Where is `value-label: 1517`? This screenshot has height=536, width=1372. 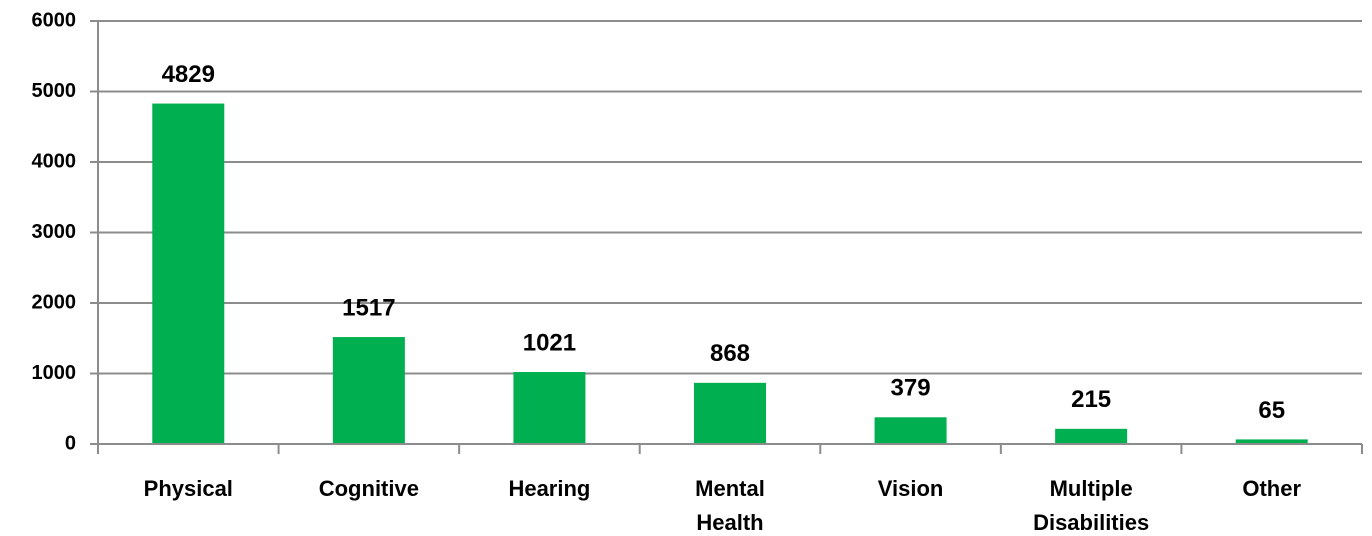
value-label: 1517 is located at coordinates (368, 307).